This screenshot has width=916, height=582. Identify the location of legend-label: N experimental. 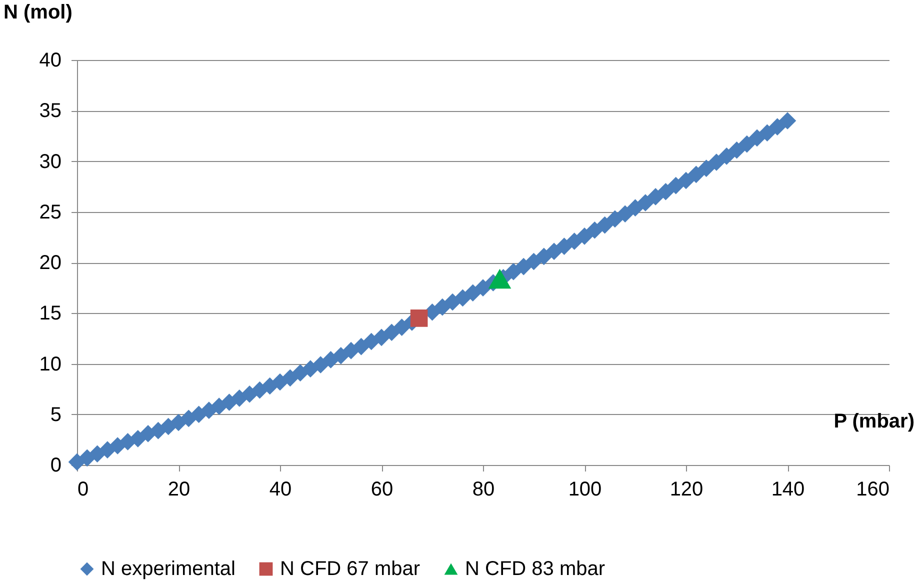
(168, 569).